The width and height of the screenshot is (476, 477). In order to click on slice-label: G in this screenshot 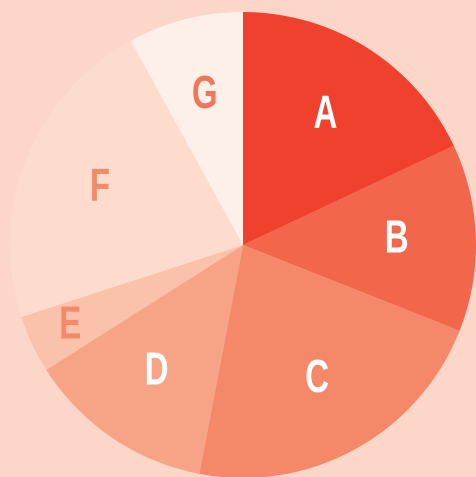, I will do `click(205, 93)`.